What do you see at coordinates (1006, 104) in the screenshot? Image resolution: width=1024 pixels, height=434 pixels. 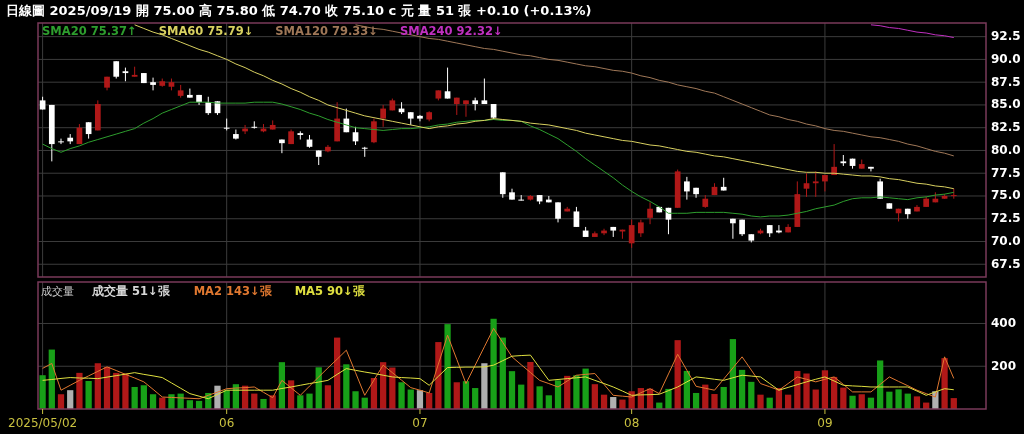 I see `y-tick-label: 85.0` at bounding box center [1006, 104].